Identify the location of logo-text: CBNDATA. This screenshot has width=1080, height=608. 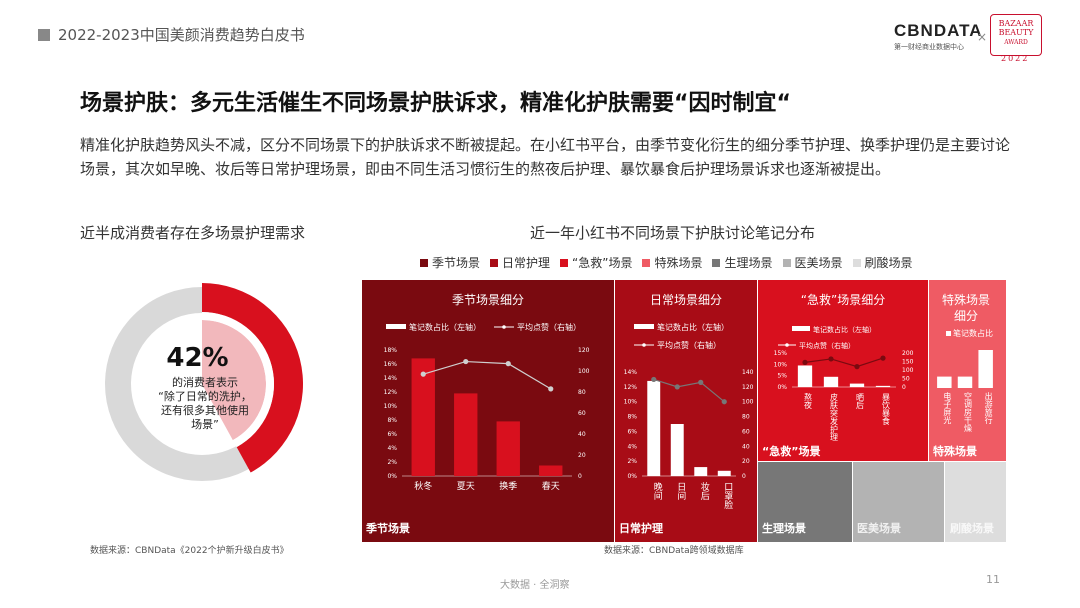
(938, 30).